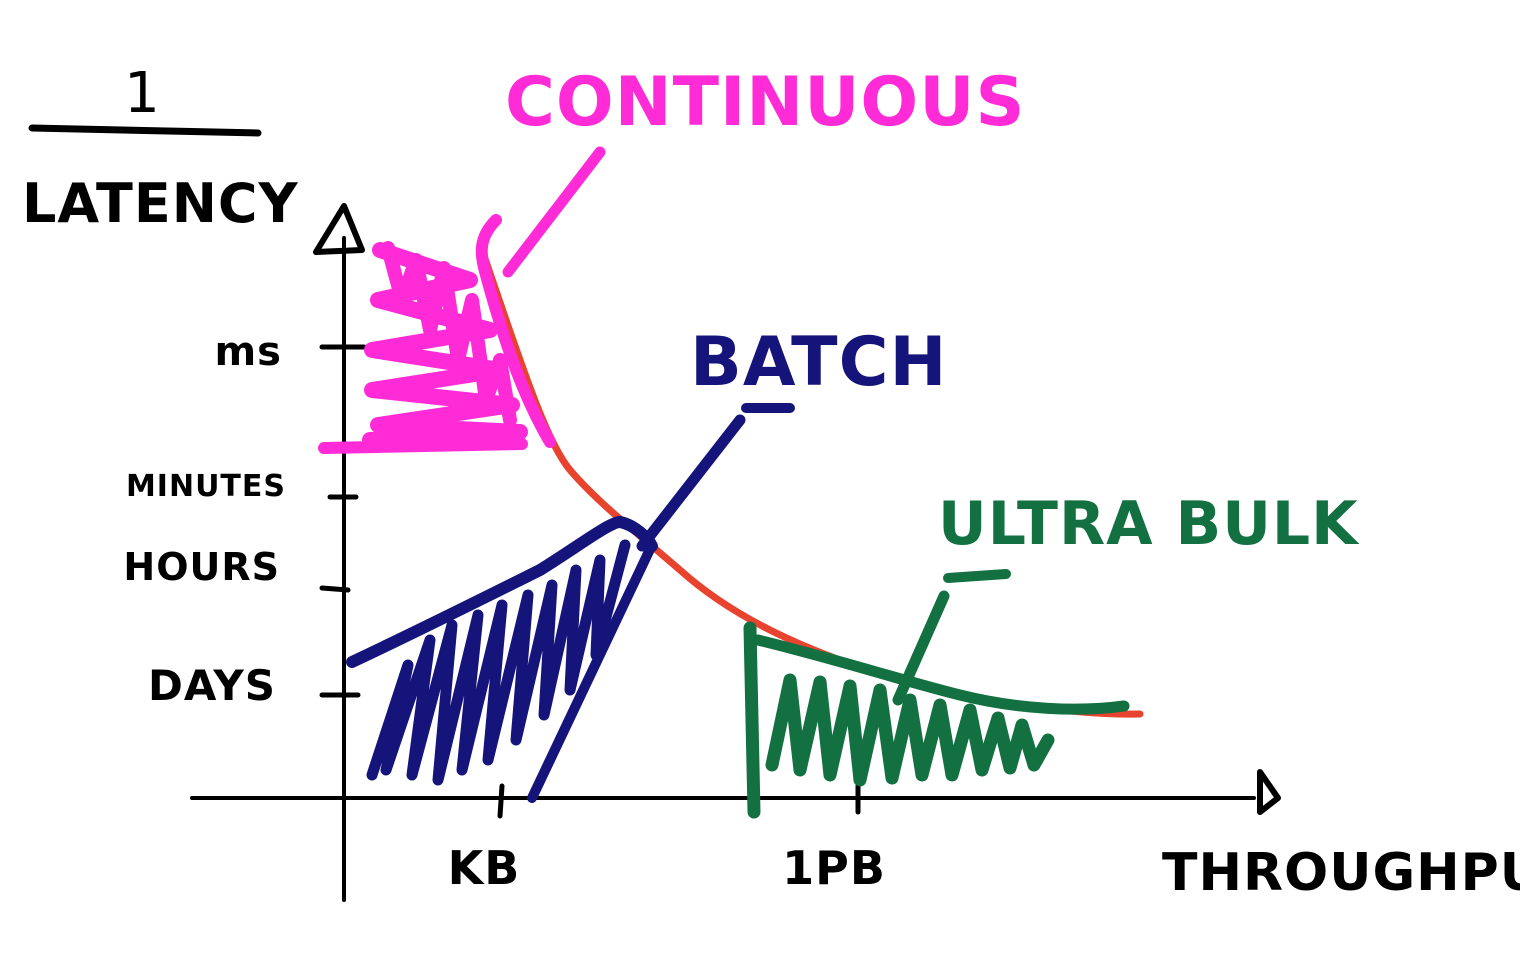  What do you see at coordinates (206, 486) in the screenshot?
I see `y-tick-label-minutes: MINUTES` at bounding box center [206, 486].